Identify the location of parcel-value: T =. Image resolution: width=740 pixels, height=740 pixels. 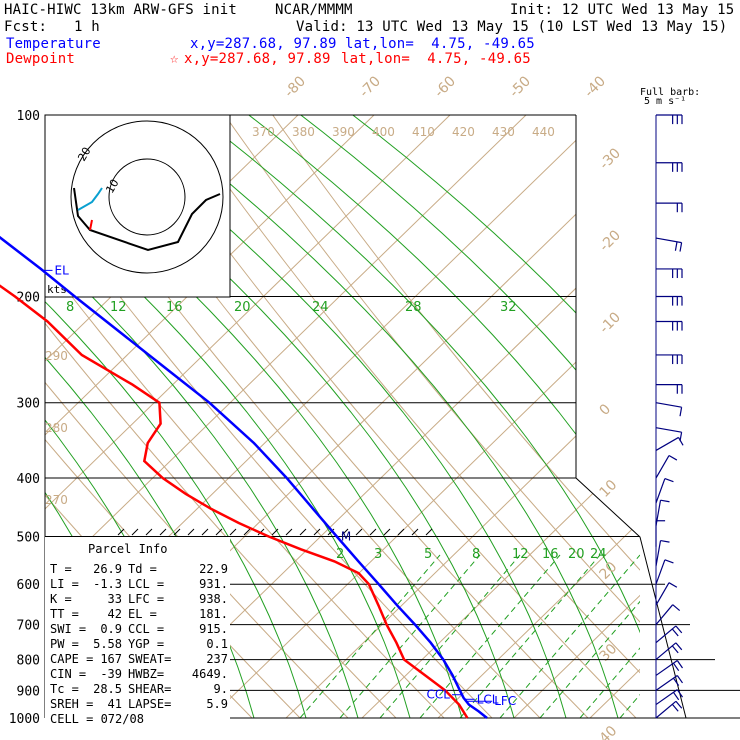
(61, 569).